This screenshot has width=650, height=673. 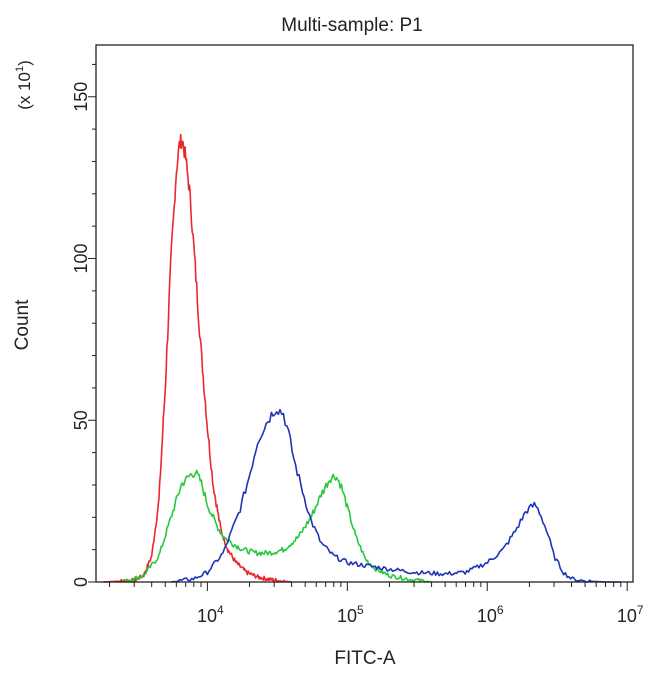 What do you see at coordinates (20, 69) in the screenshot?
I see `y-multiplier-exponent: 1` at bounding box center [20, 69].